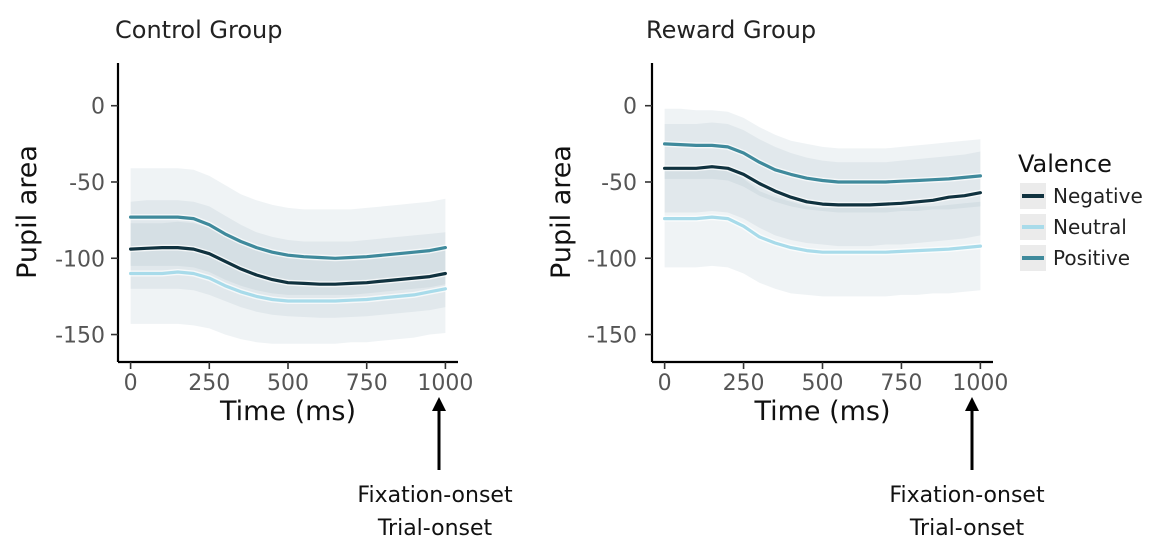 Image resolution: width=1158 pixels, height=538 pixels. I want to click on legend: Valence Negative Neutral Positive, so click(1080, 210).